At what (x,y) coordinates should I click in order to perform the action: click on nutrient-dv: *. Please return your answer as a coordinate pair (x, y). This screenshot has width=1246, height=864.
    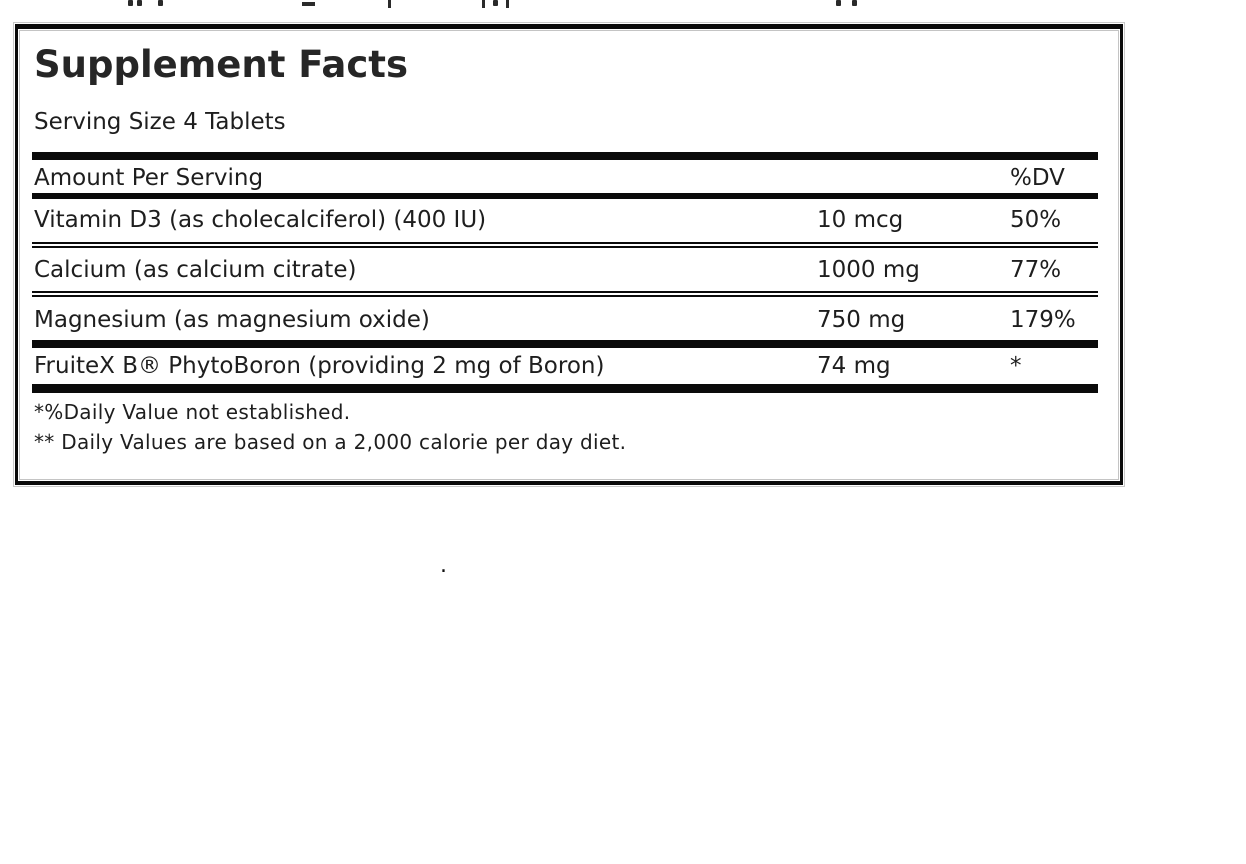
    Looking at the image, I should click on (1016, 366).